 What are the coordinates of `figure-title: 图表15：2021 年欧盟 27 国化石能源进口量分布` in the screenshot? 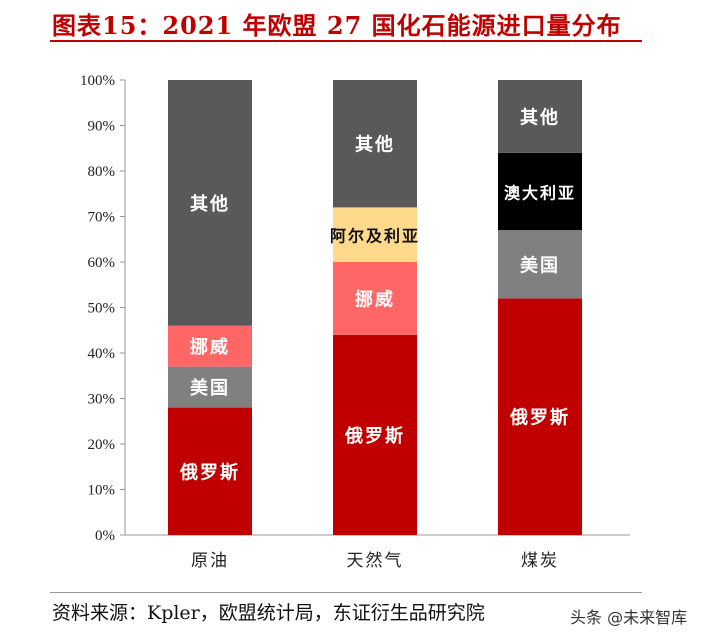 It's located at (337, 25).